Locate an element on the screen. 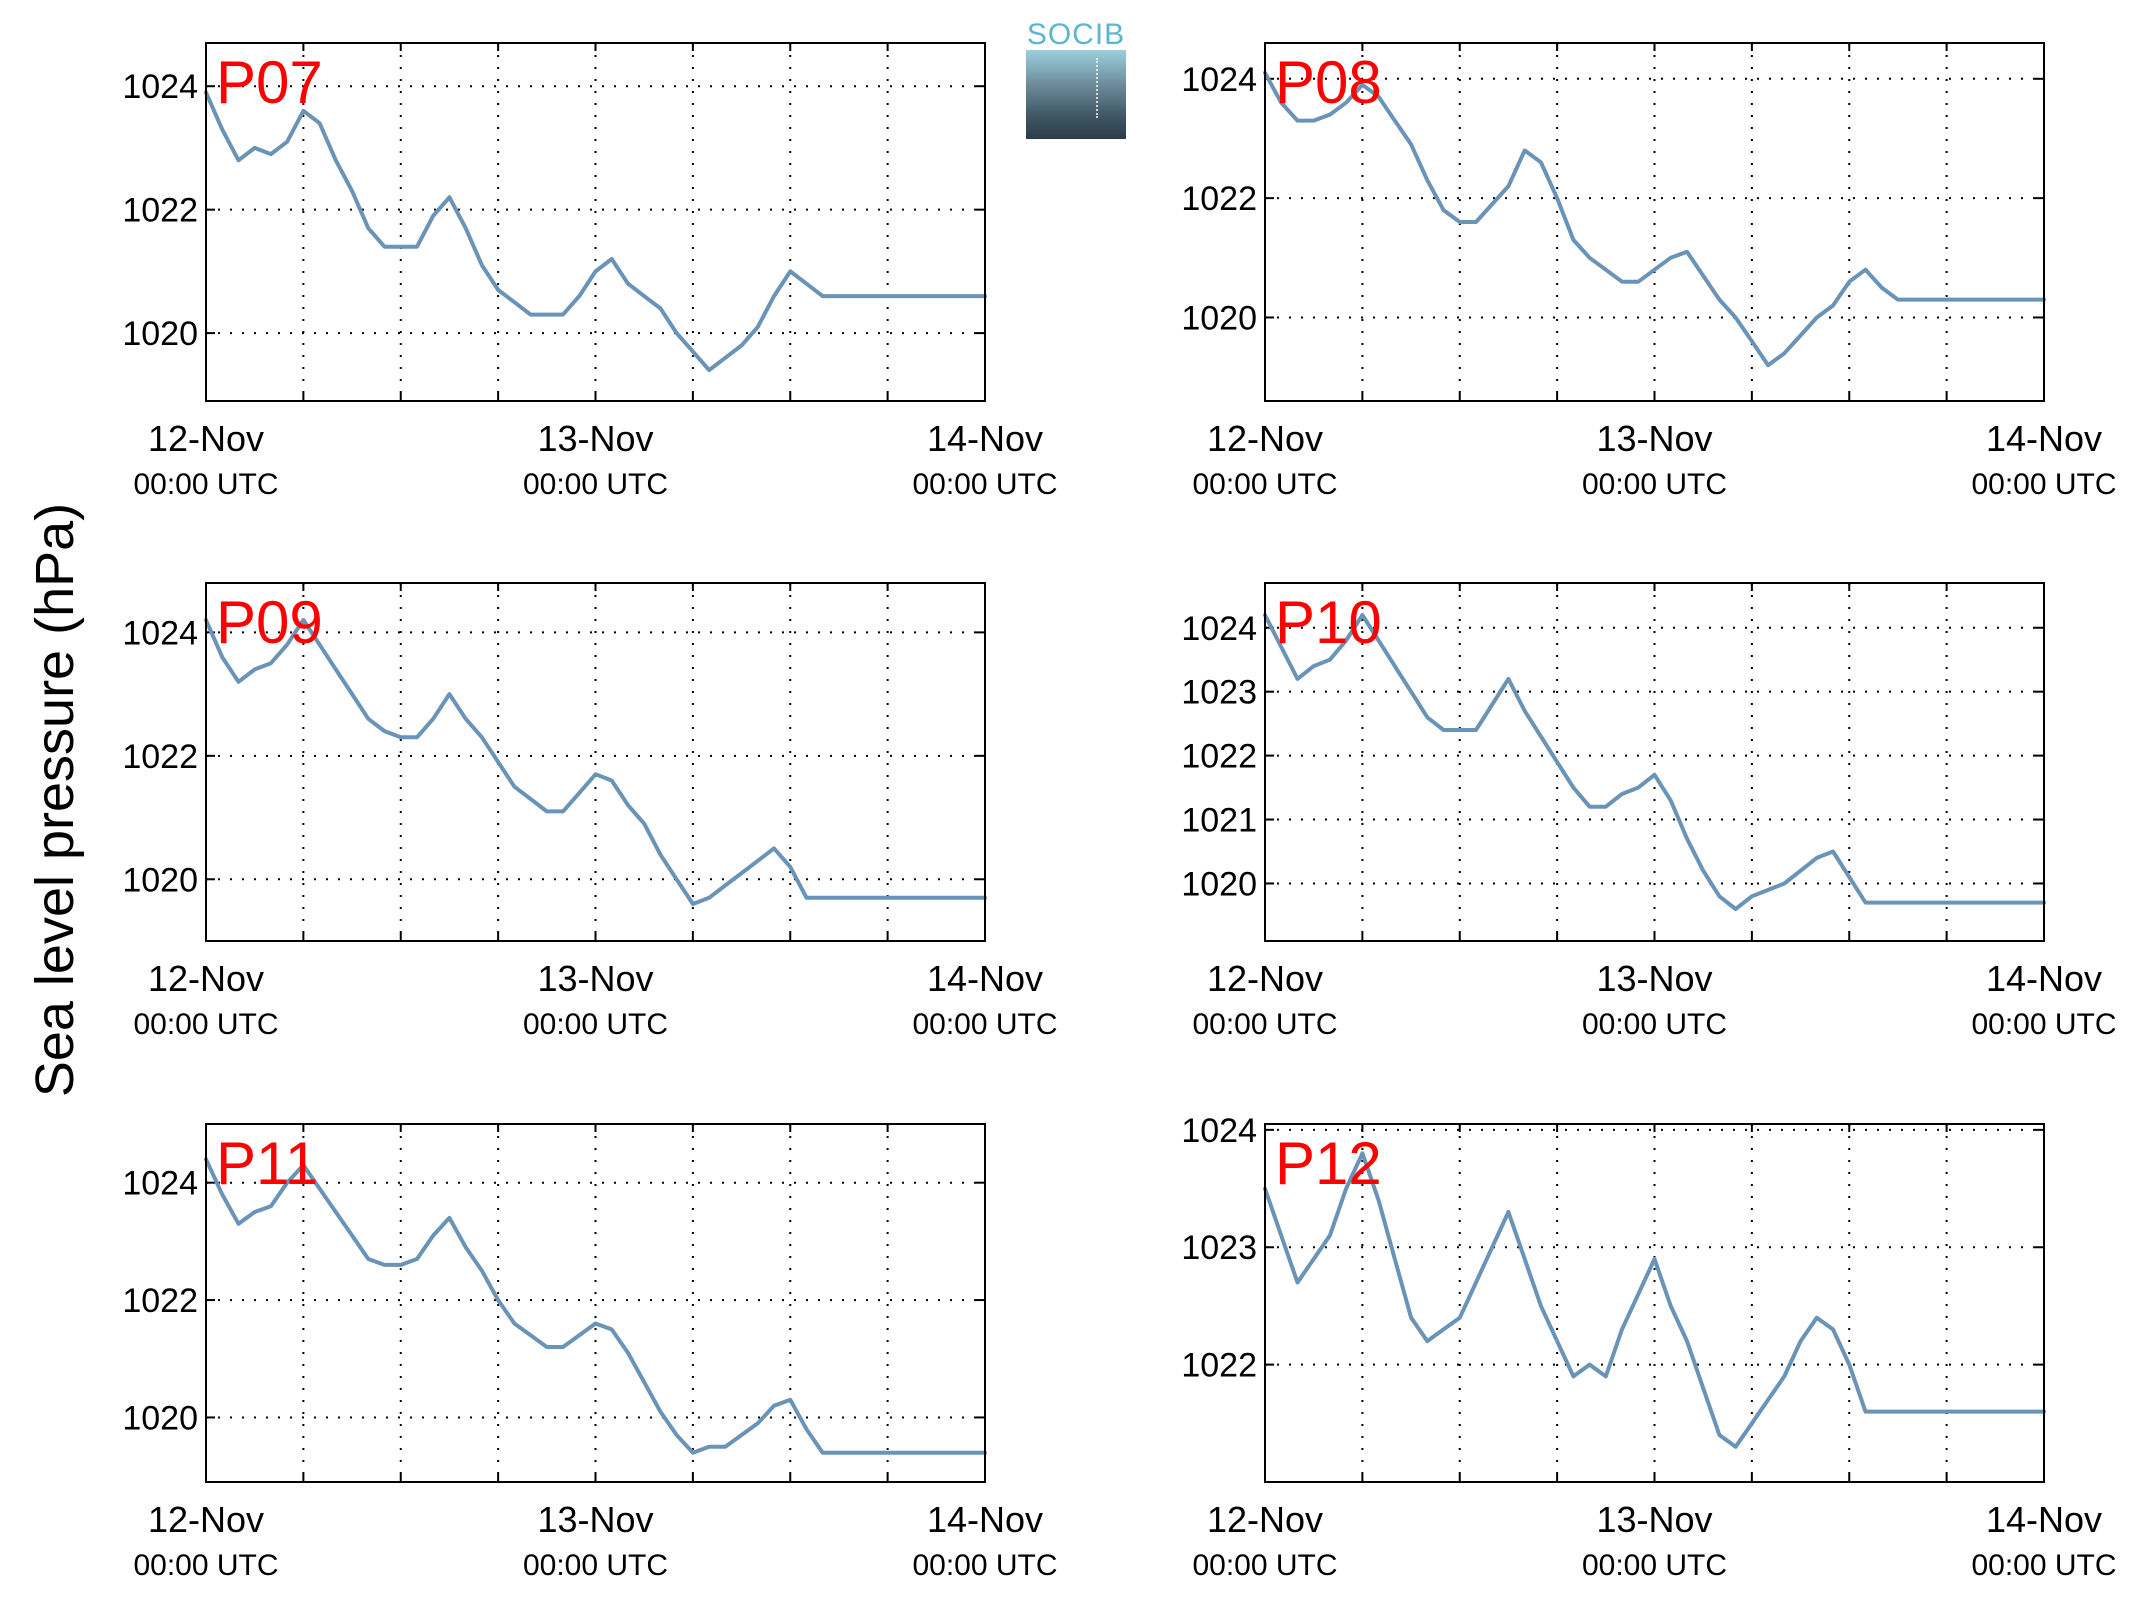 The height and width of the screenshot is (1608, 2133). station-label: P11 is located at coordinates (267, 1163).